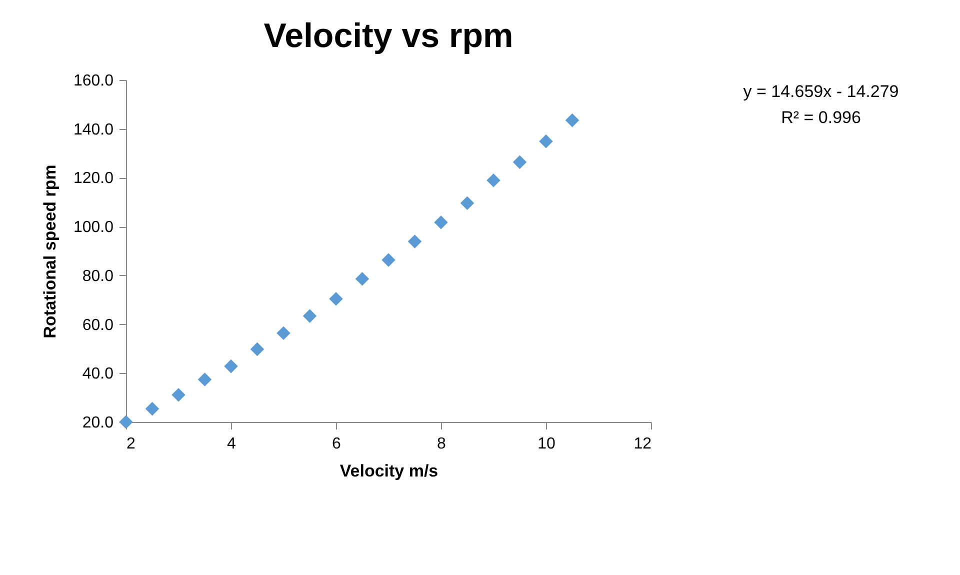  What do you see at coordinates (93, 227) in the screenshot?
I see `y-tick-label: 100.0` at bounding box center [93, 227].